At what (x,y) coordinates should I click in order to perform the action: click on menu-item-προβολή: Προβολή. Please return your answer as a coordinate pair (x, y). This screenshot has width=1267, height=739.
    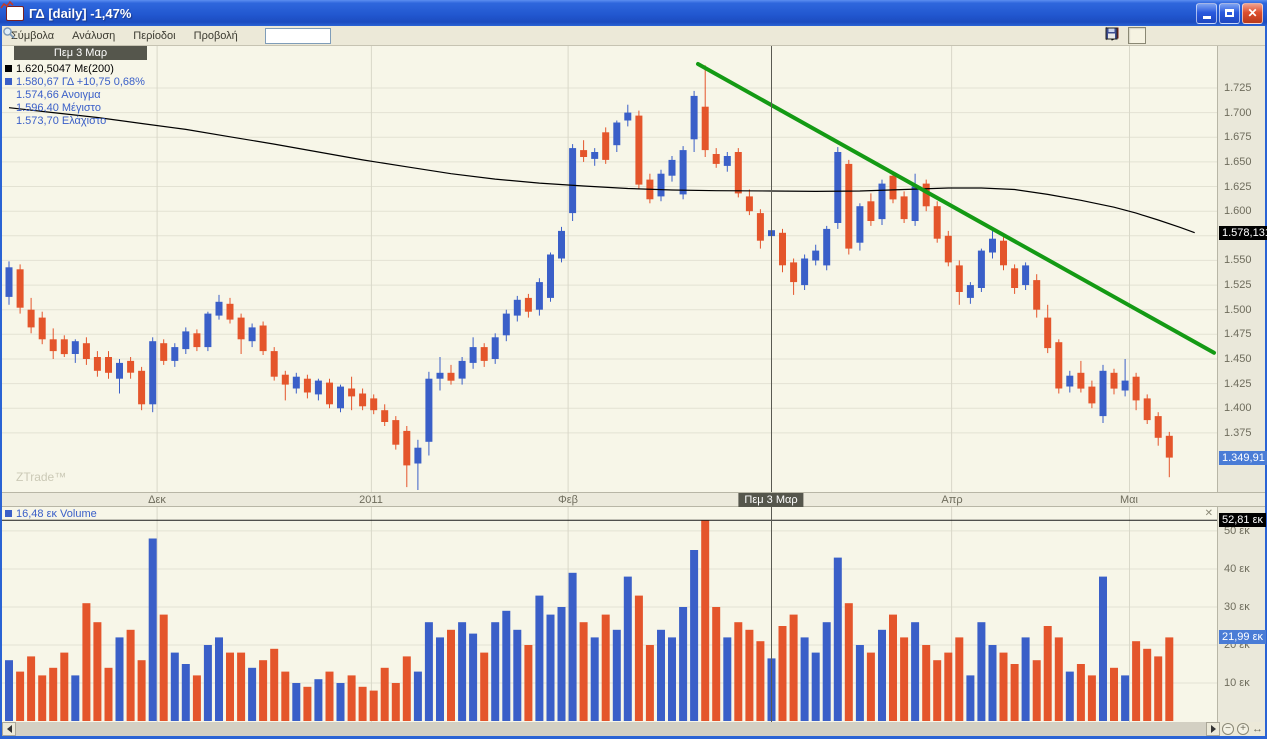
    Looking at the image, I should click on (215, 35).